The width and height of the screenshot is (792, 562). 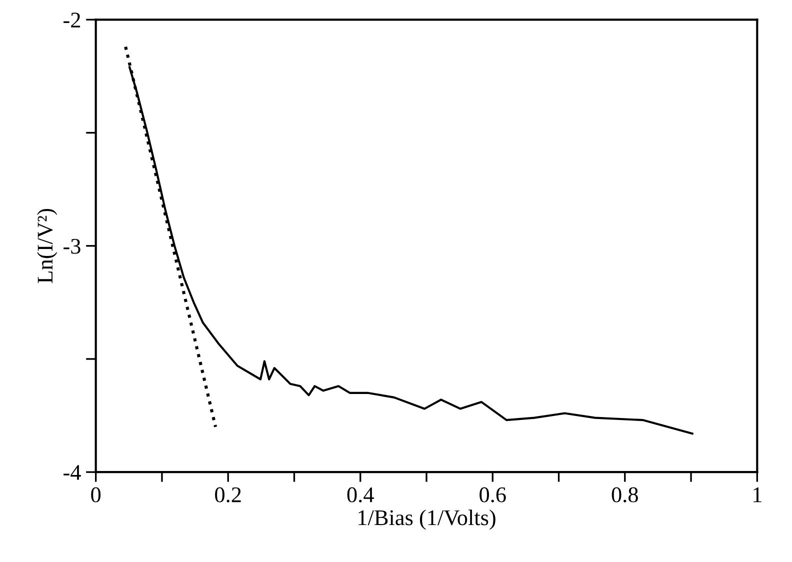 I want to click on y-axis-title: Ln(I/V²), so click(x=47, y=246).